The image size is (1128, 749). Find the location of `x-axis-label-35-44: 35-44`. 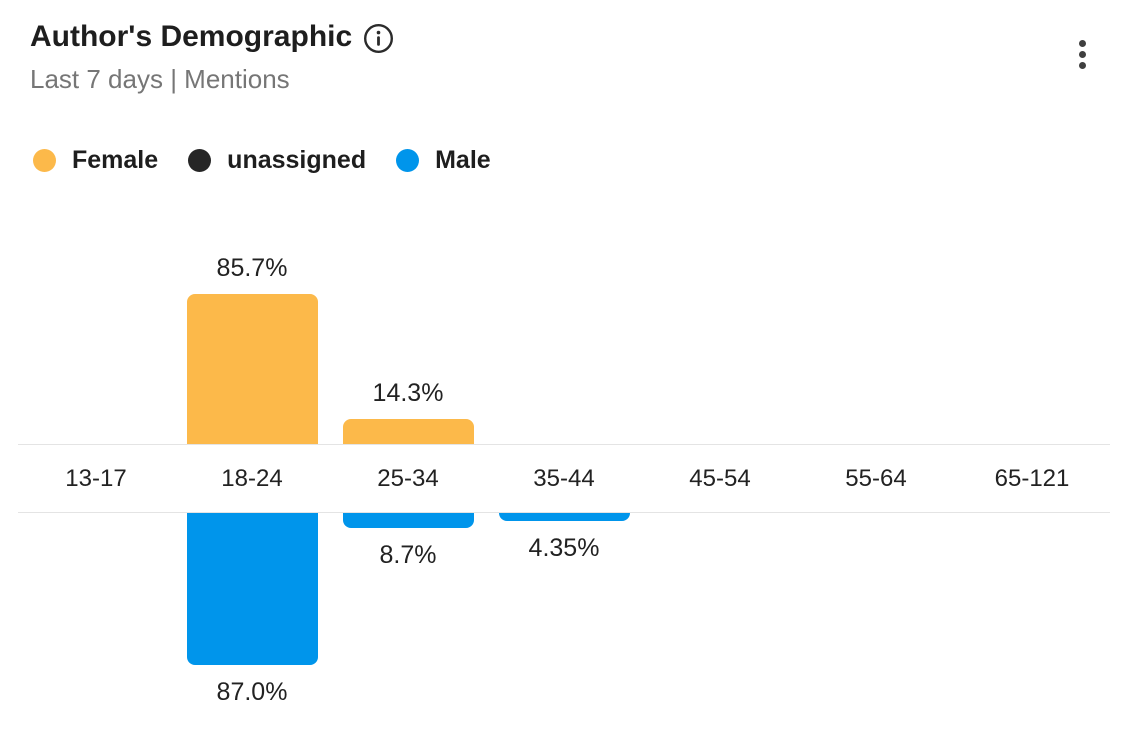

x-axis-label-35-44: 35-44 is located at coordinates (564, 478).